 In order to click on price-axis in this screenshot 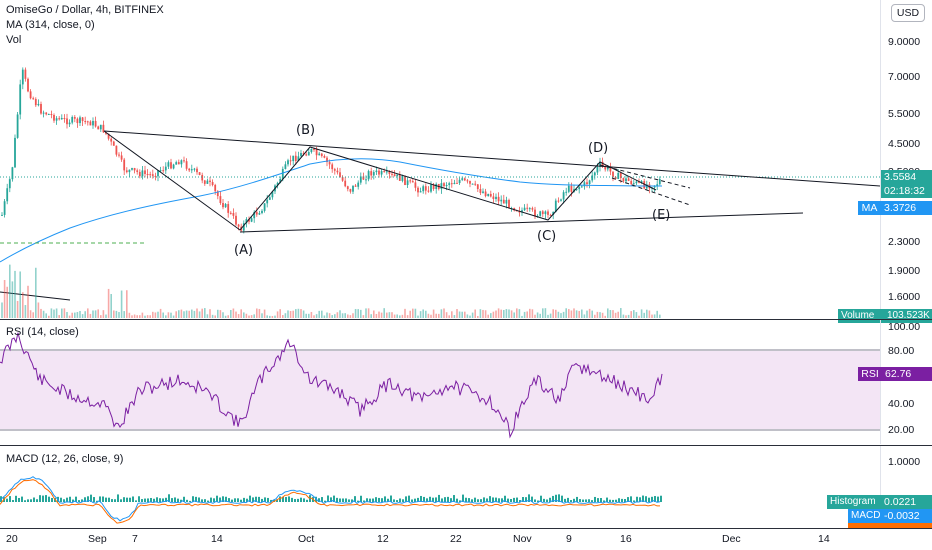, I will do `click(906, 159)`.